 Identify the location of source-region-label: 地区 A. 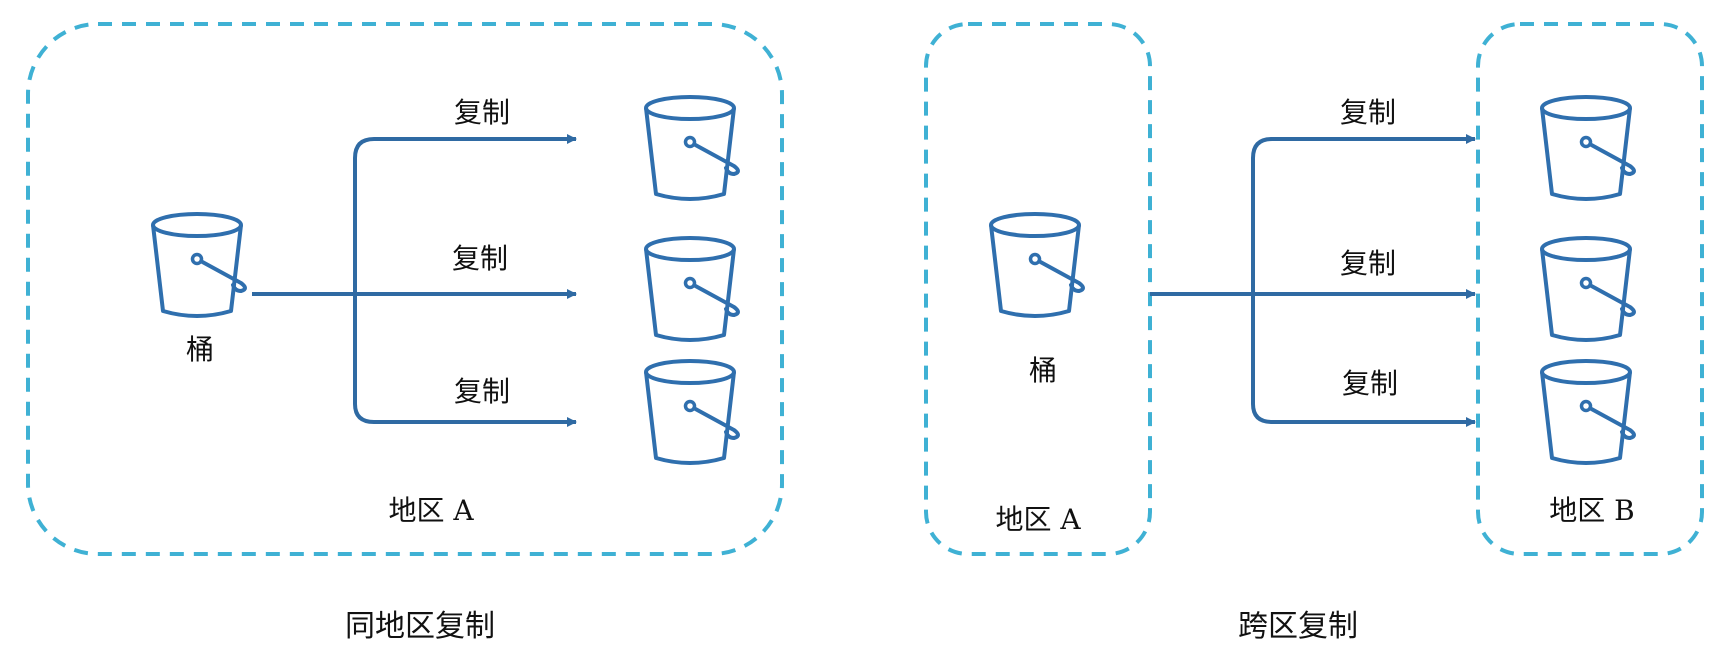
(1038, 519).